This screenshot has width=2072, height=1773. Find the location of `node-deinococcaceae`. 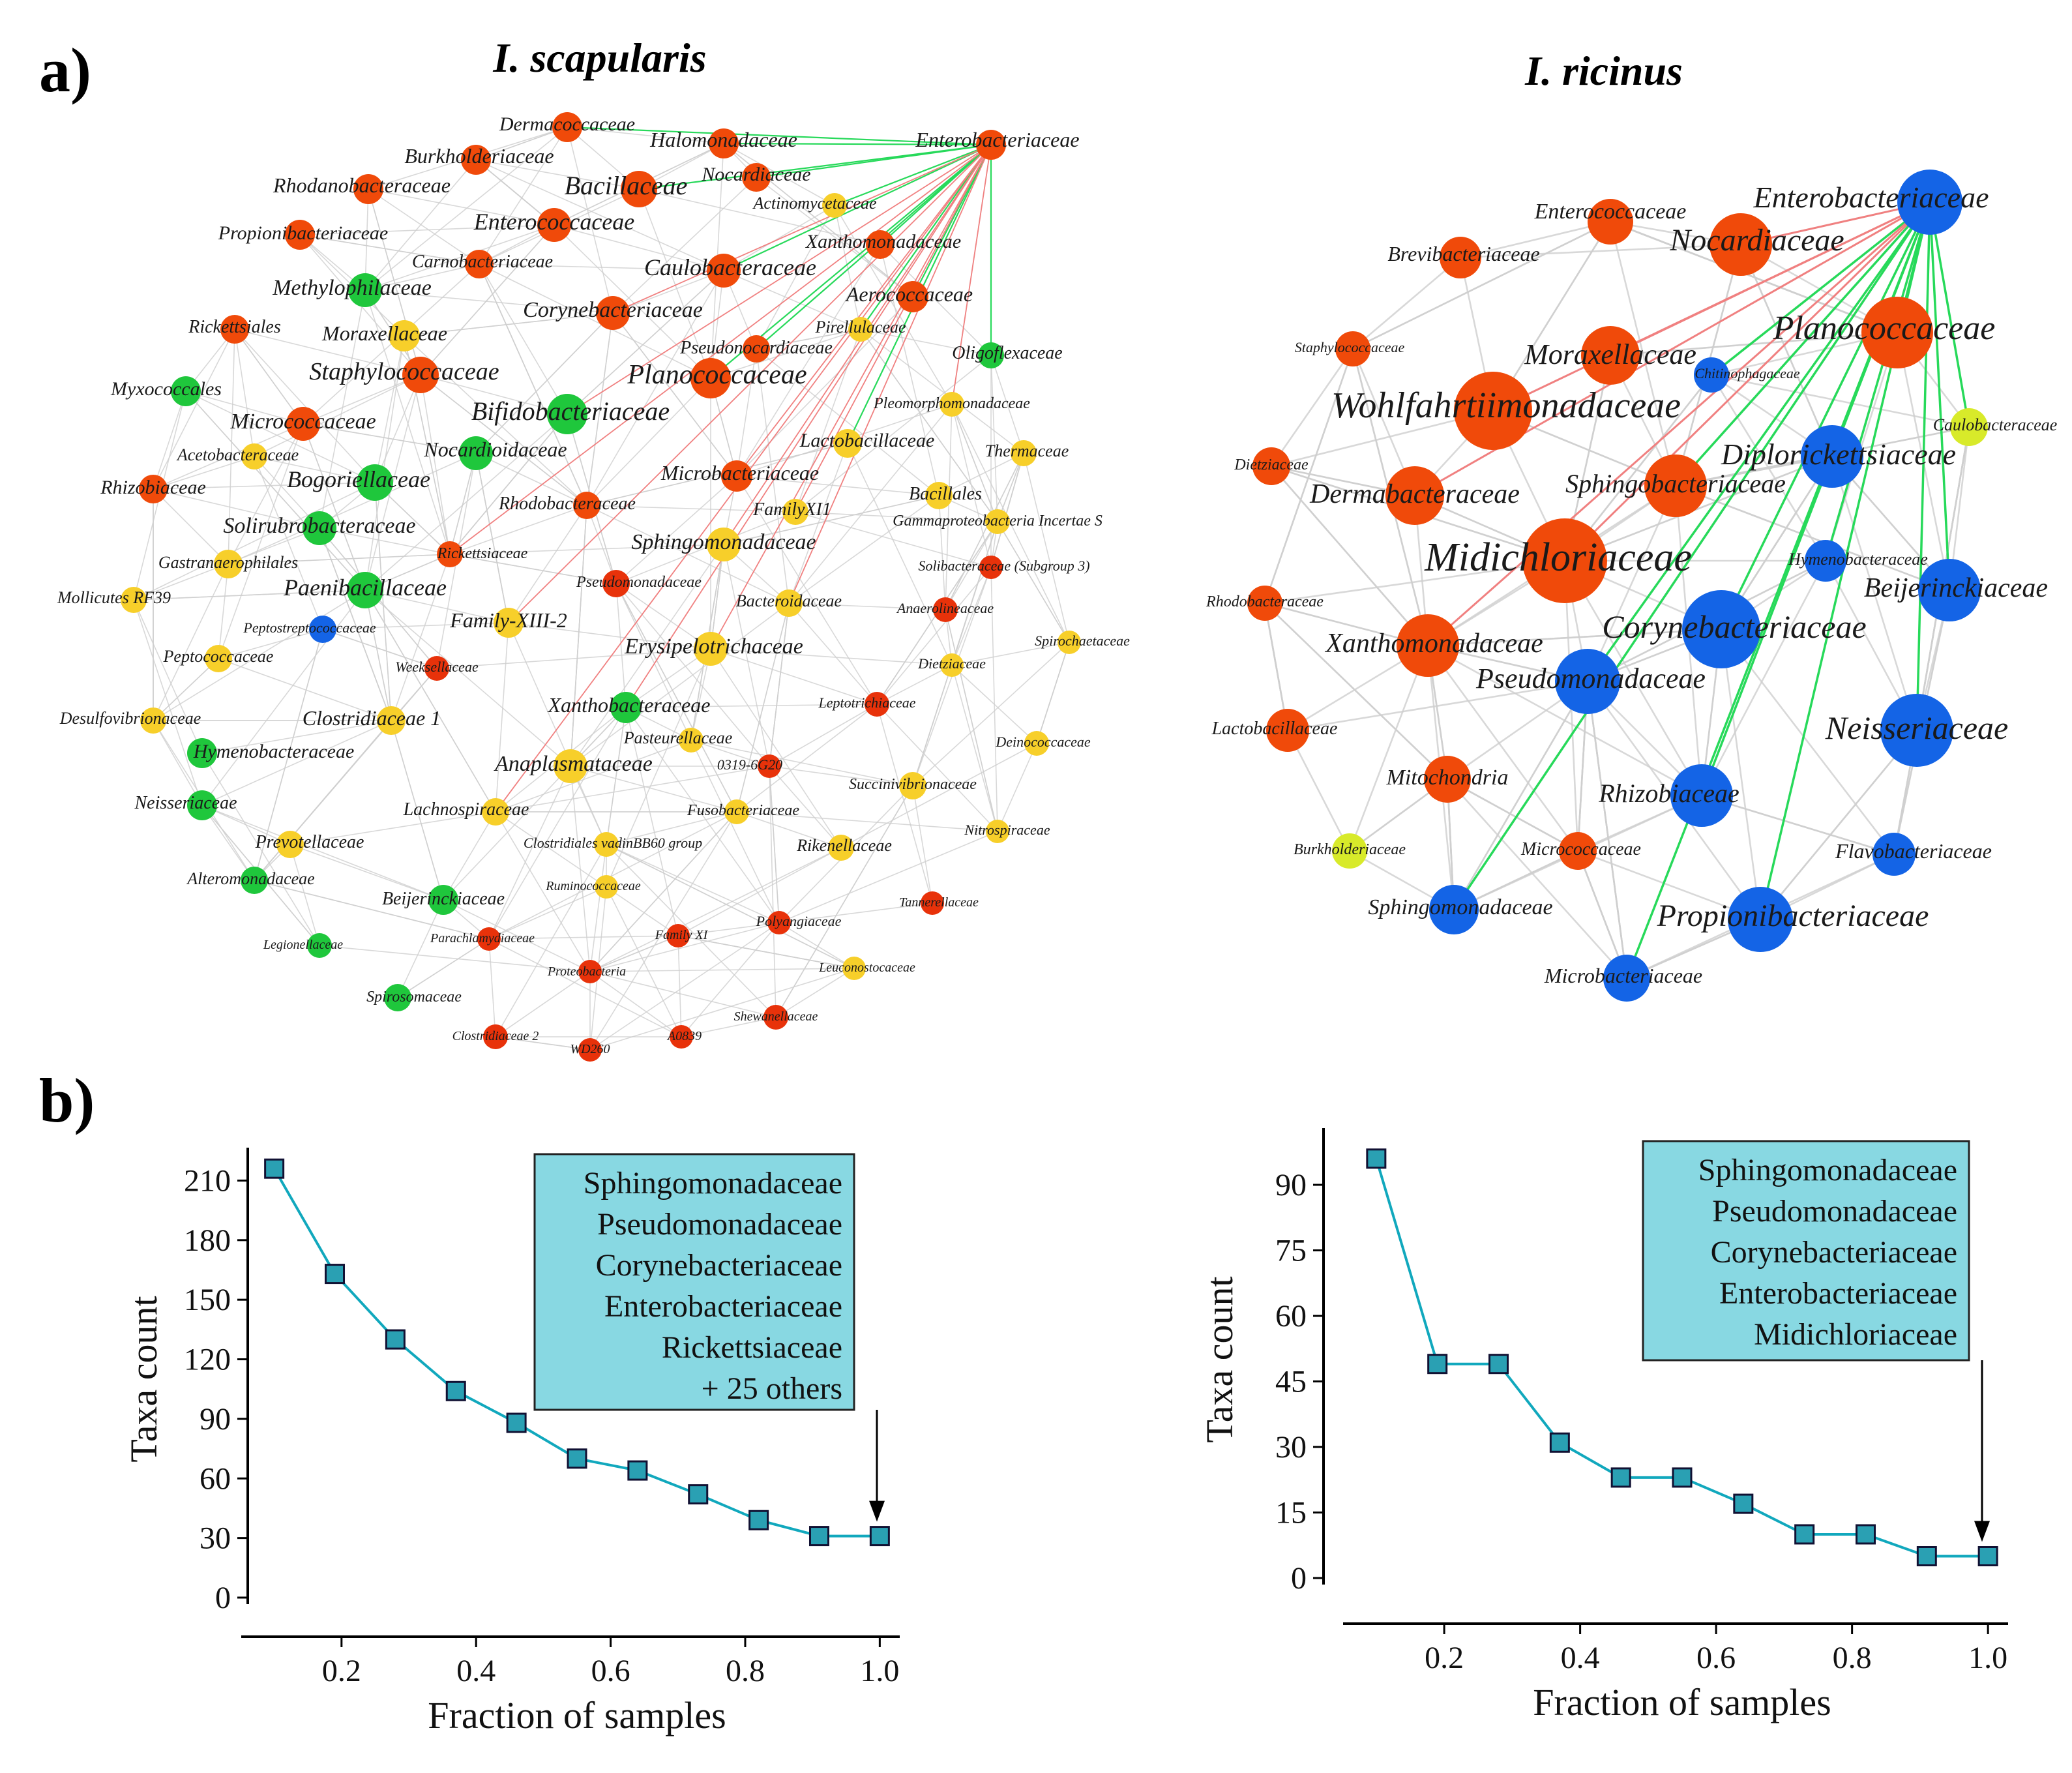

node-deinococcaceae is located at coordinates (1036, 743).